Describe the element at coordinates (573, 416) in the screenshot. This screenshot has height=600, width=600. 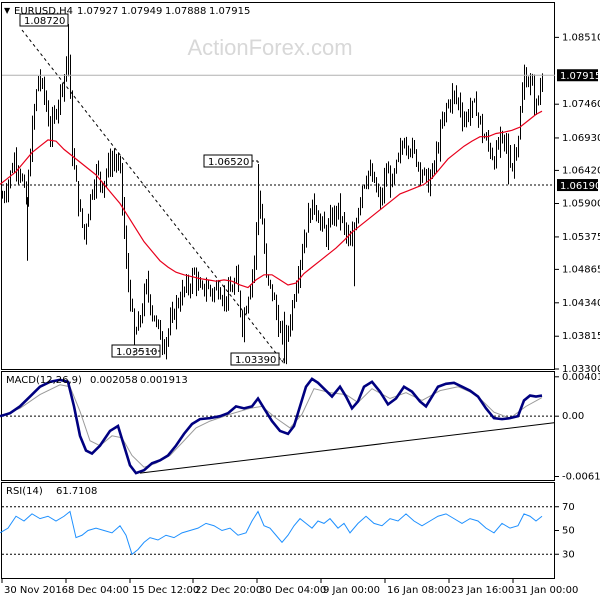
I see `macd-tick-label-1: 0.00` at that location.